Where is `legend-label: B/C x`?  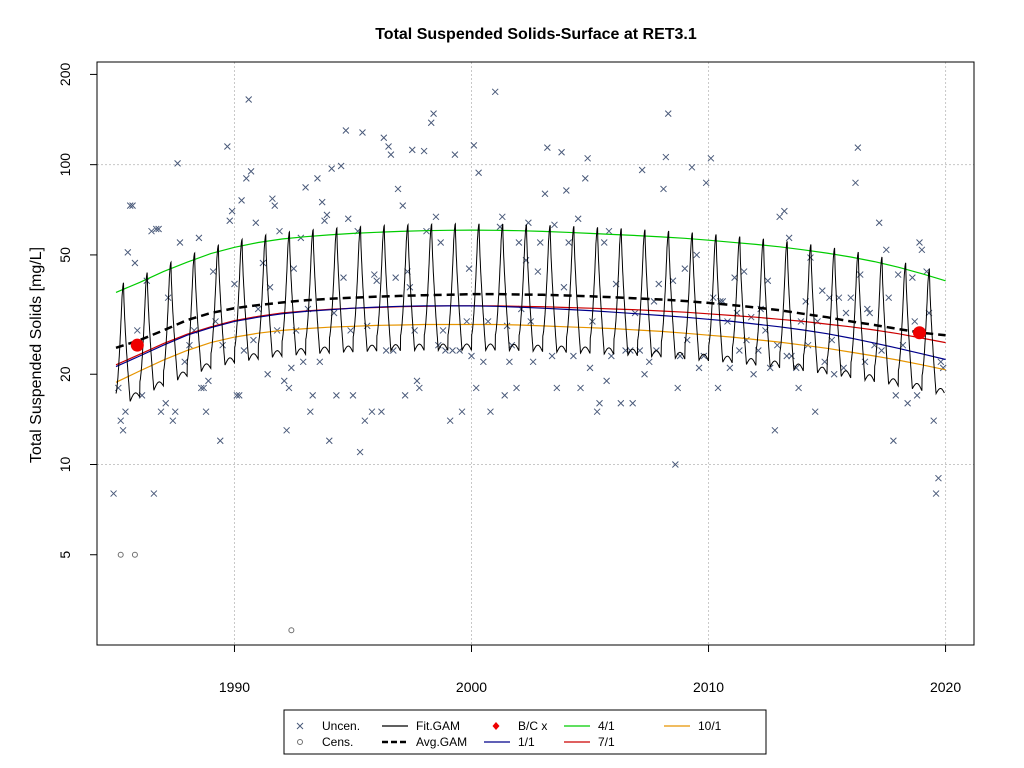
legend-label: B/C x is located at coordinates (532, 726).